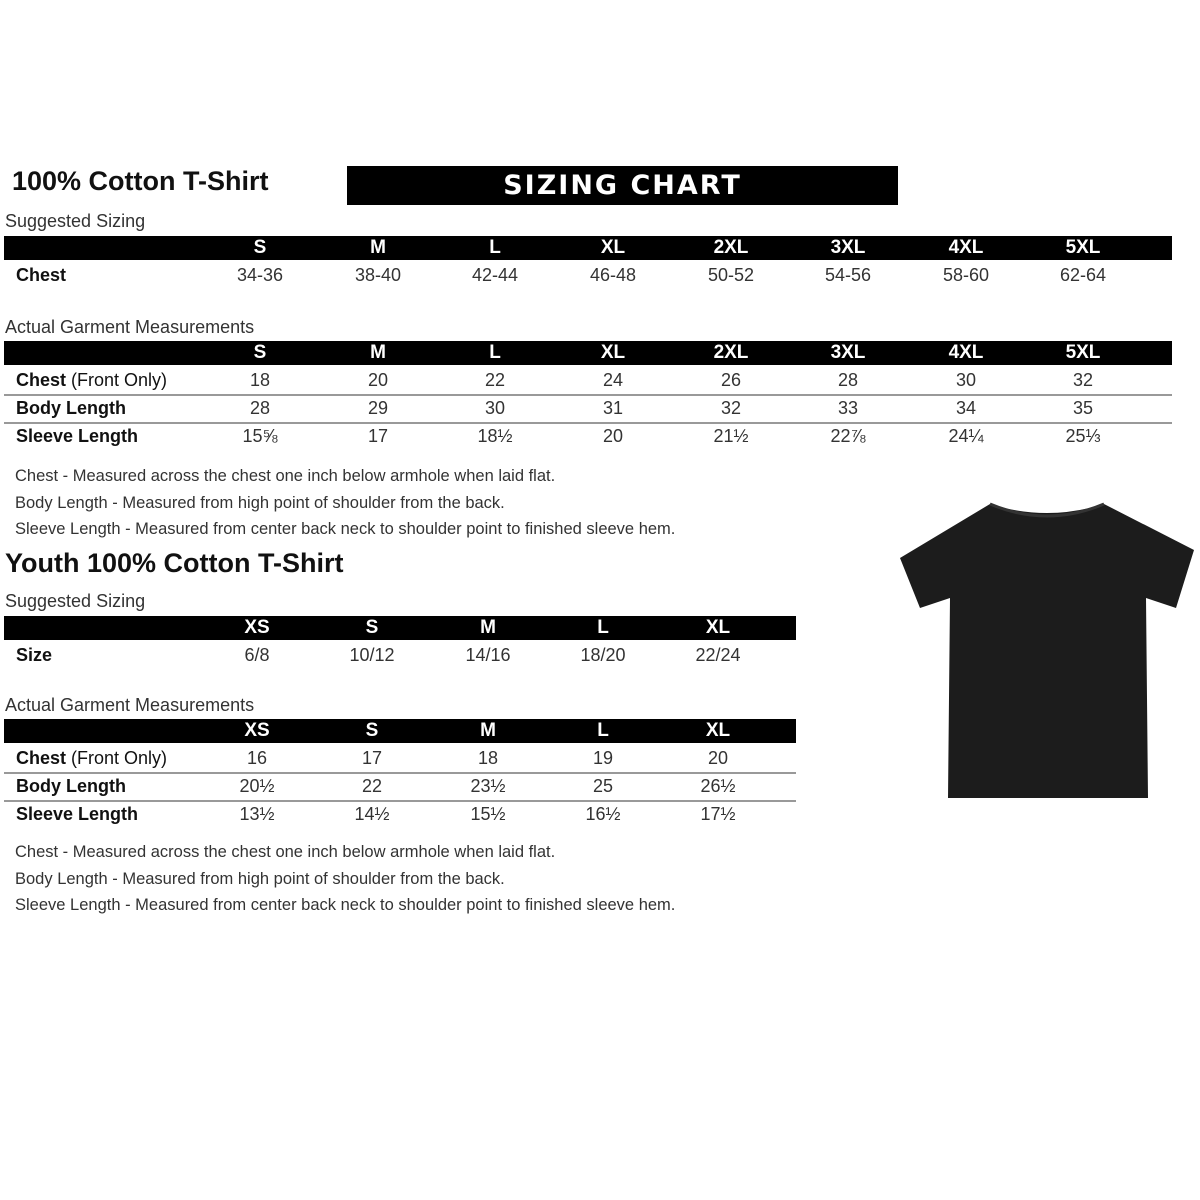 The height and width of the screenshot is (1200, 1200). I want to click on cell-value: 10/12, so click(372, 655).